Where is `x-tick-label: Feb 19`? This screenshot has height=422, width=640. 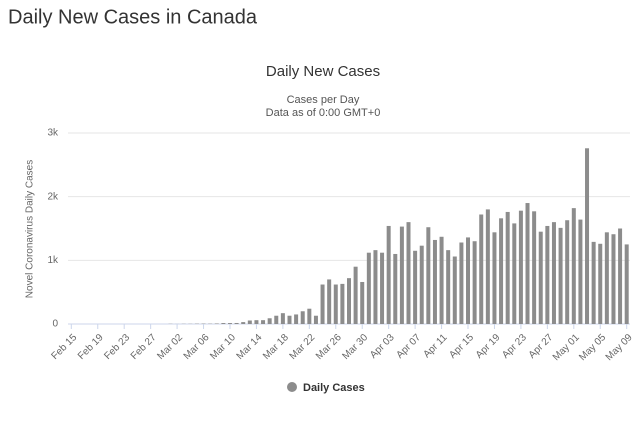
x-tick-label: Feb 19 is located at coordinates (91, 347).